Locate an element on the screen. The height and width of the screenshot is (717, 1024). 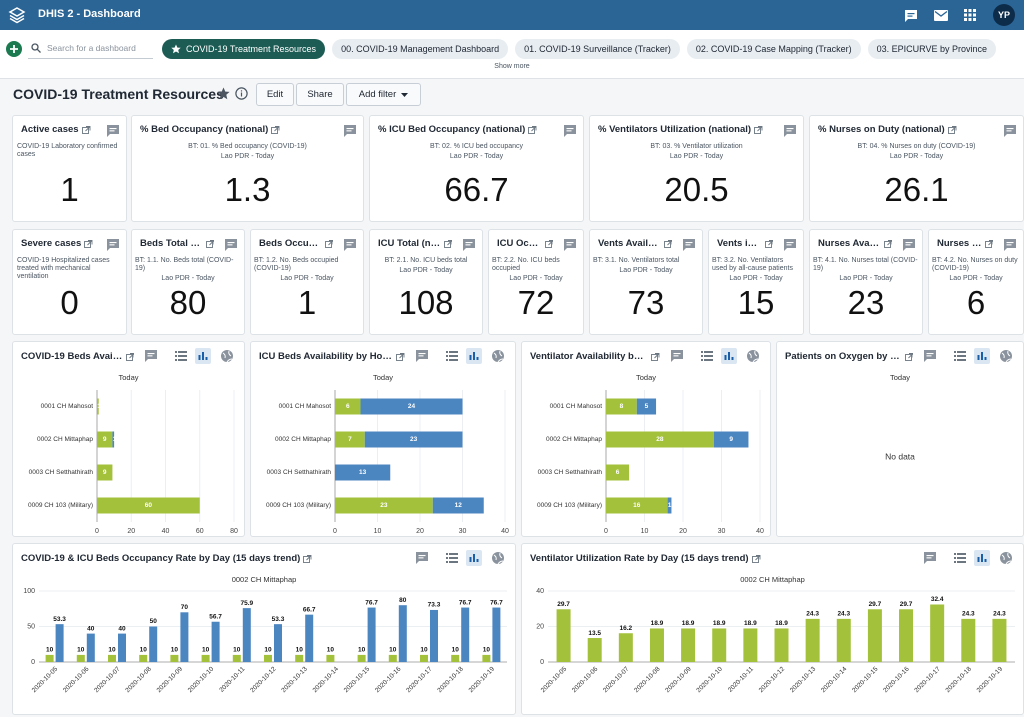
kpi-title: % Nurses on Duty (national) is located at coordinates (881, 129).